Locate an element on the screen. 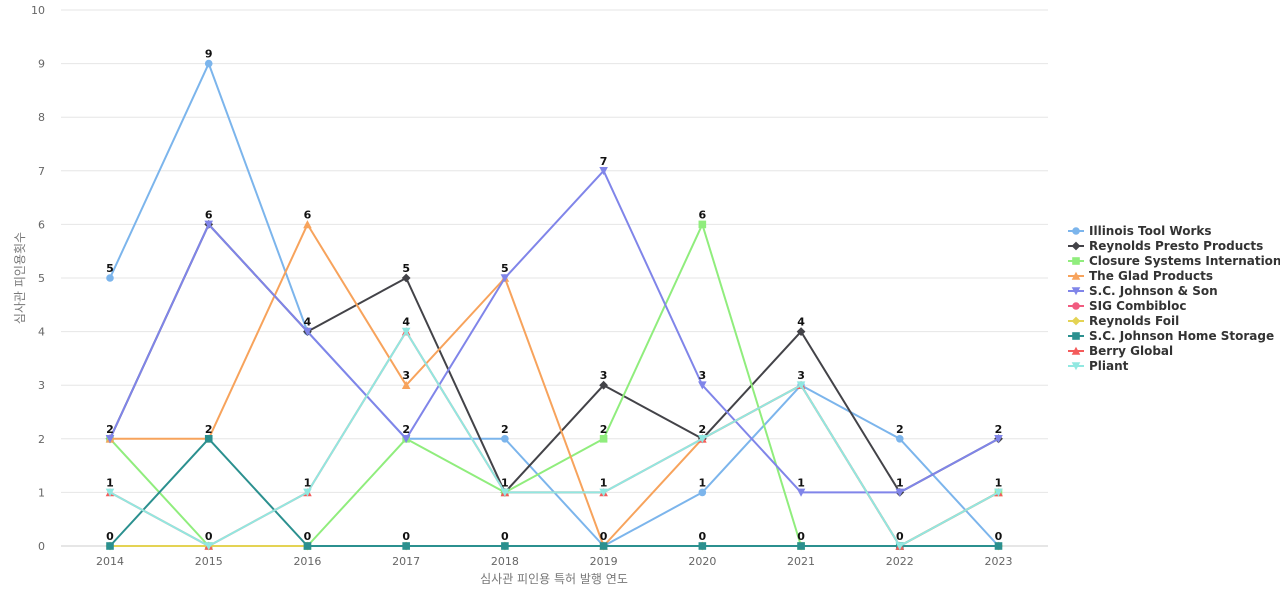 Image resolution: width=1280 pixels, height=600 pixels. y-tick-label: 8 is located at coordinates (41, 117).